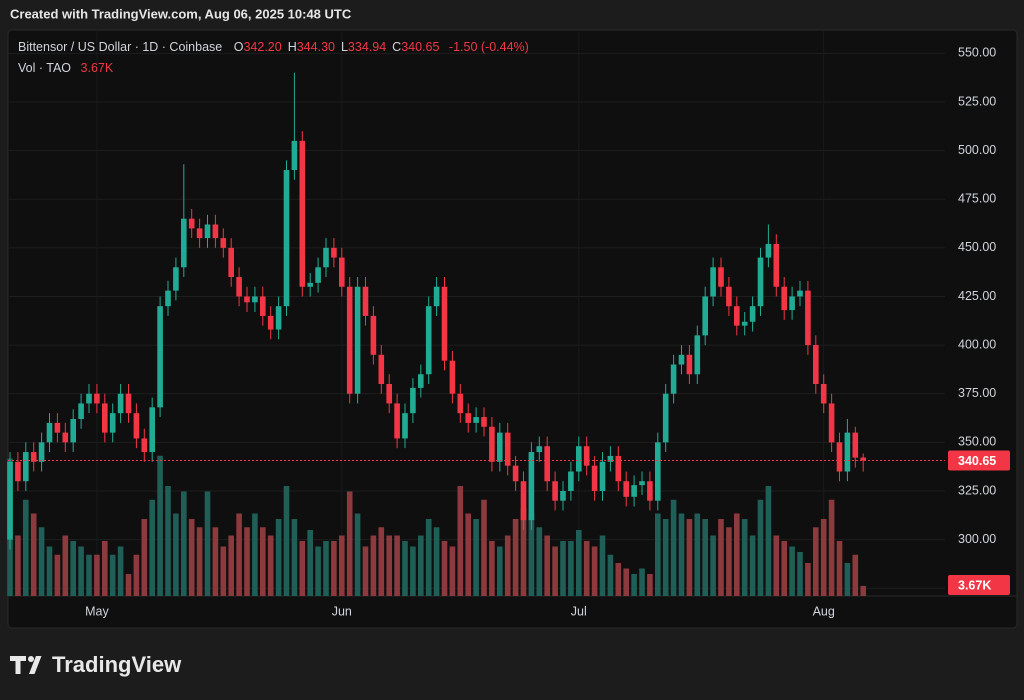  I want to click on y-tick-label: 375.00, so click(977, 393).